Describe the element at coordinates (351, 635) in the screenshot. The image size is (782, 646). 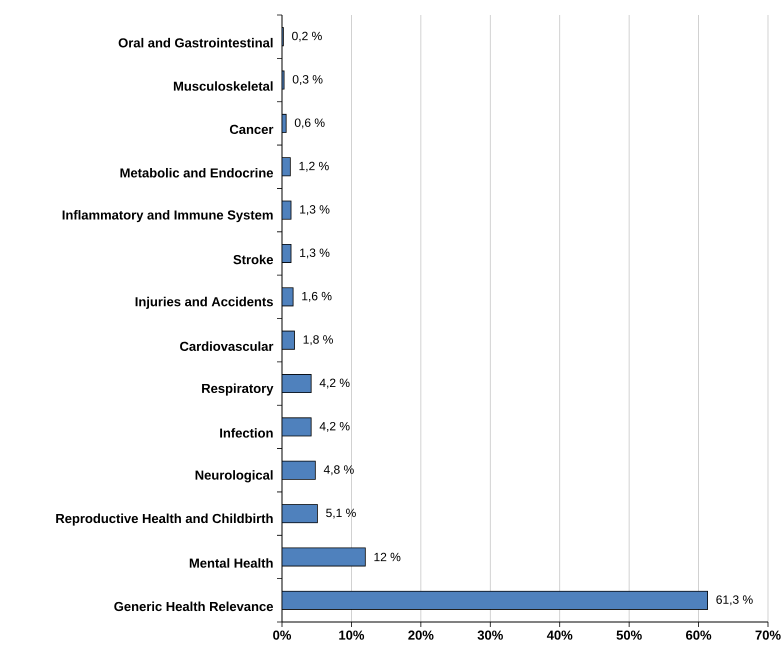
I see `x-tick-label: 10%` at that location.